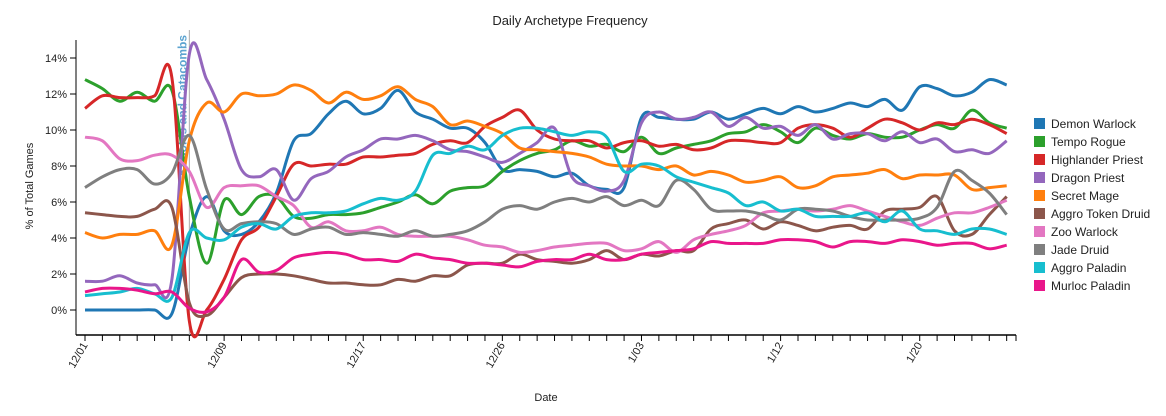 The image size is (1166, 416). Describe the element at coordinates (357, 356) in the screenshot. I see `x-tick-label: 12/17` at that location.